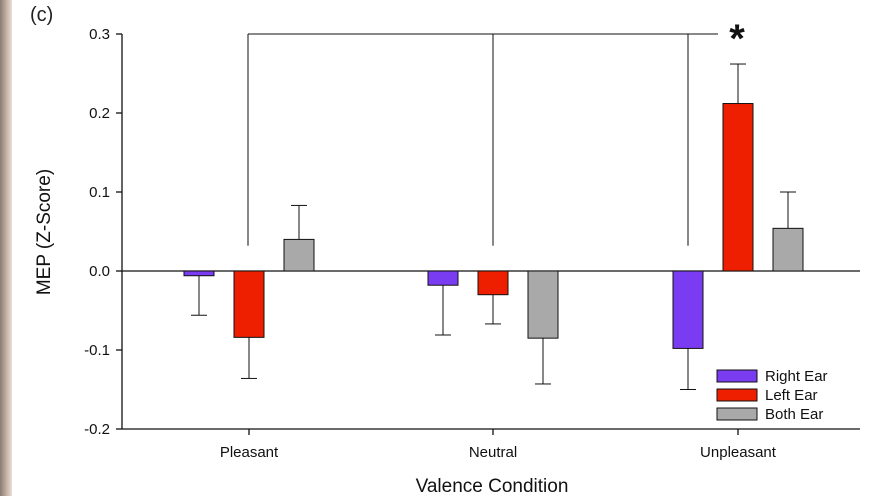  I want to click on category-label: Pleasant, so click(249, 452).